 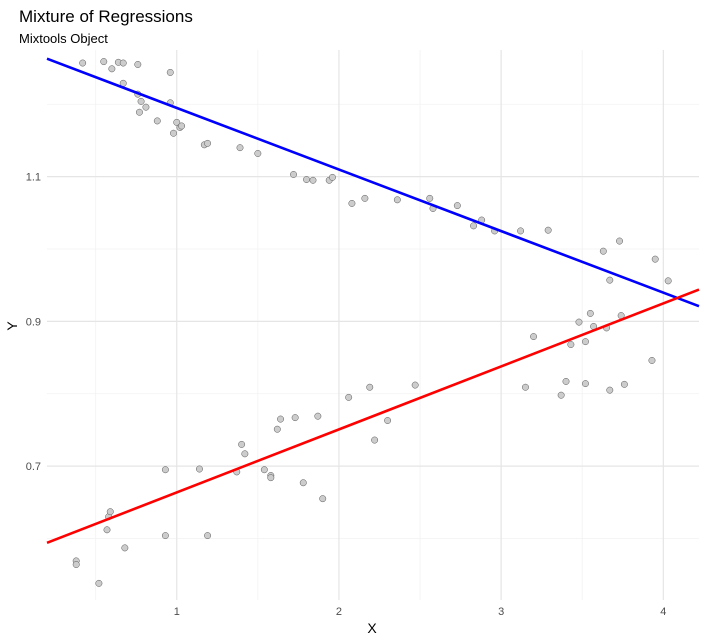 What do you see at coordinates (33, 178) in the screenshot?
I see `y-tick-label: 1.1` at bounding box center [33, 178].